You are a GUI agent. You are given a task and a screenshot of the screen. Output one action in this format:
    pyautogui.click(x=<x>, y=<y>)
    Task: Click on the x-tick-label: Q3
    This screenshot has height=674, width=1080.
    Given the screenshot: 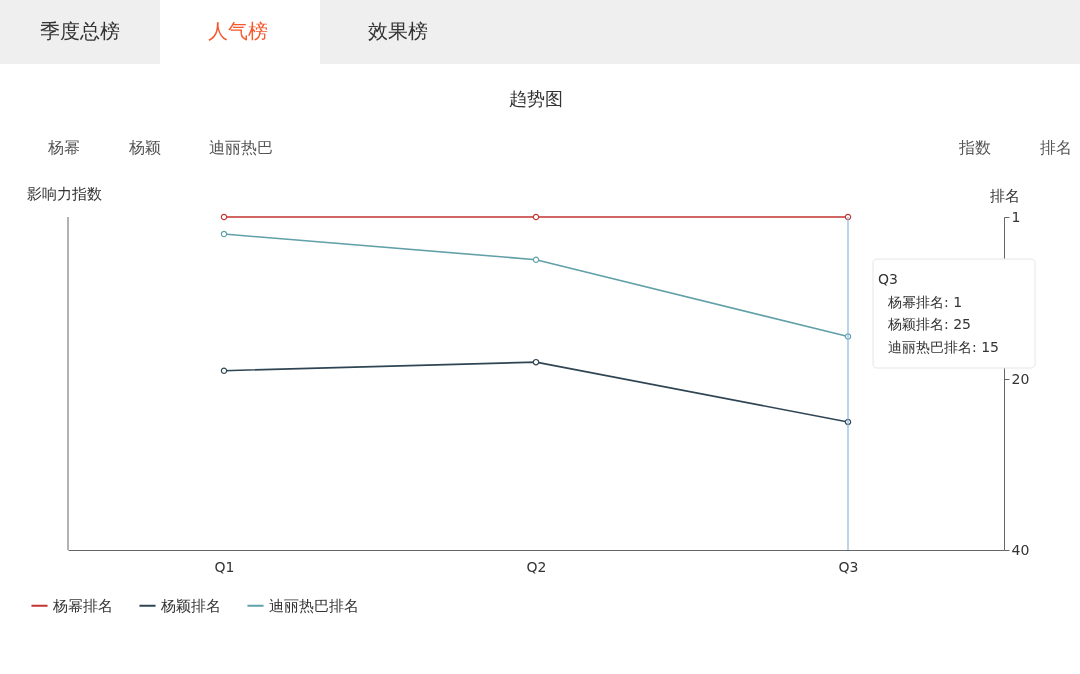 What is the action you would take?
    pyautogui.click(x=848, y=566)
    